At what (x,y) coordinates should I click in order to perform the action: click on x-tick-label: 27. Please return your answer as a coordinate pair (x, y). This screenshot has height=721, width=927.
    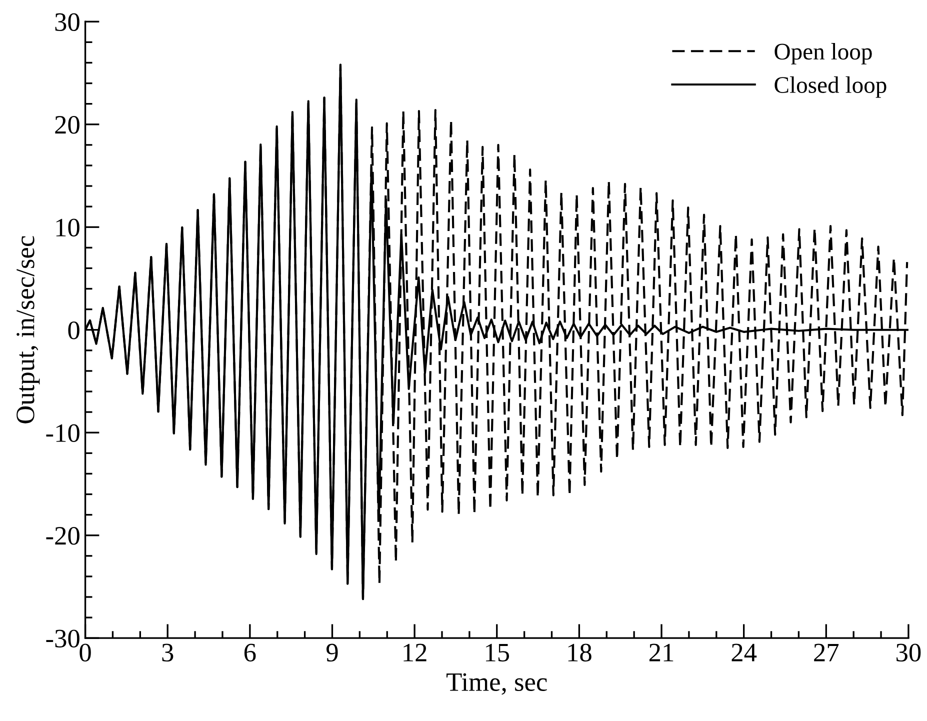
    Looking at the image, I should click on (826, 653).